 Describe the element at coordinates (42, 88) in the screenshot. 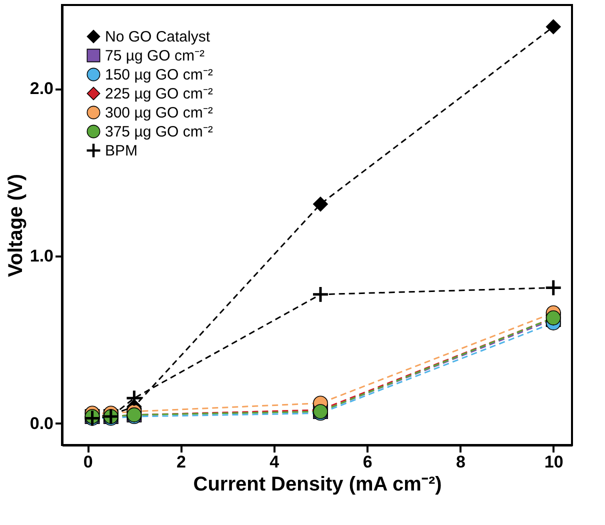

I see `y-tick-label: 2.0` at that location.